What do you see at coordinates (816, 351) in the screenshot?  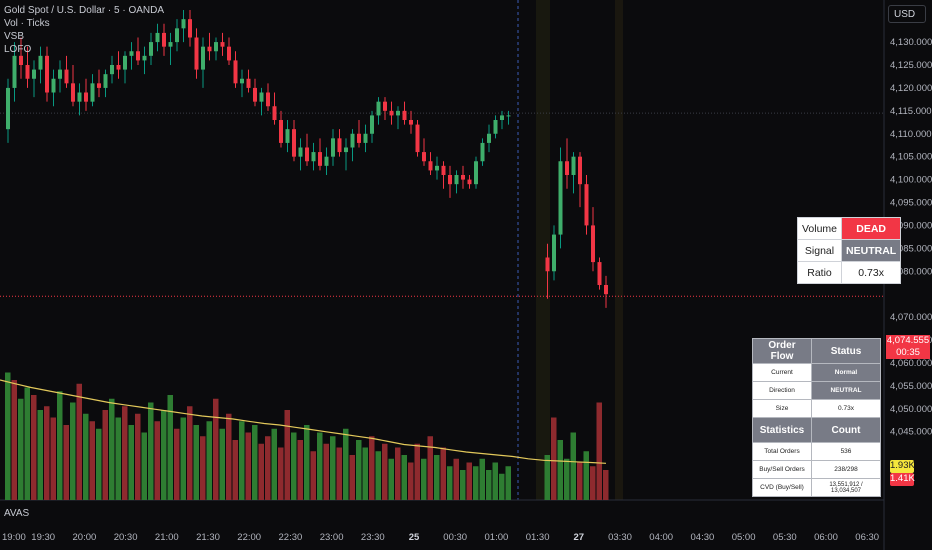 I see `order-flow-header: Order Flow Status` at bounding box center [816, 351].